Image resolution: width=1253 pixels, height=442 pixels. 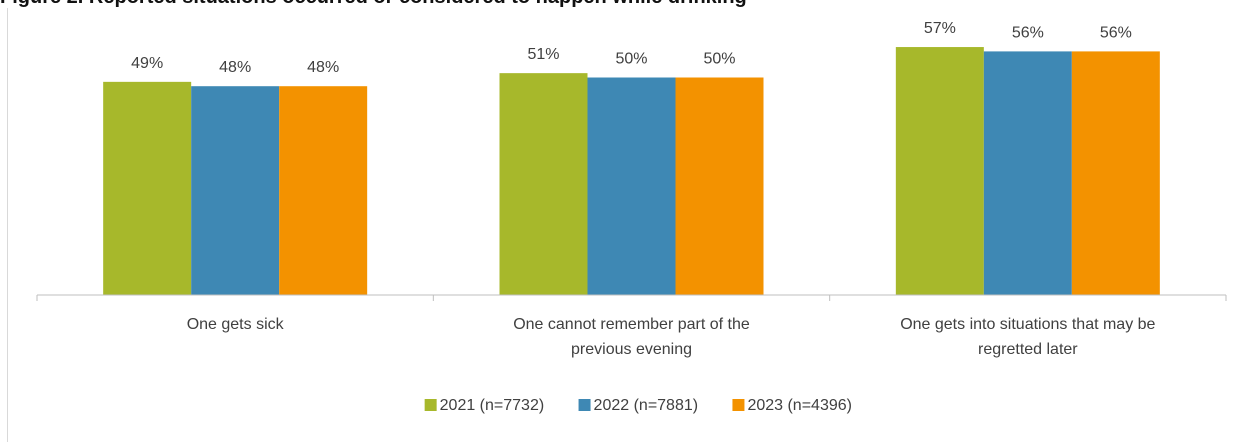 I want to click on data-label-3-3: 56%, so click(x=1116, y=32).